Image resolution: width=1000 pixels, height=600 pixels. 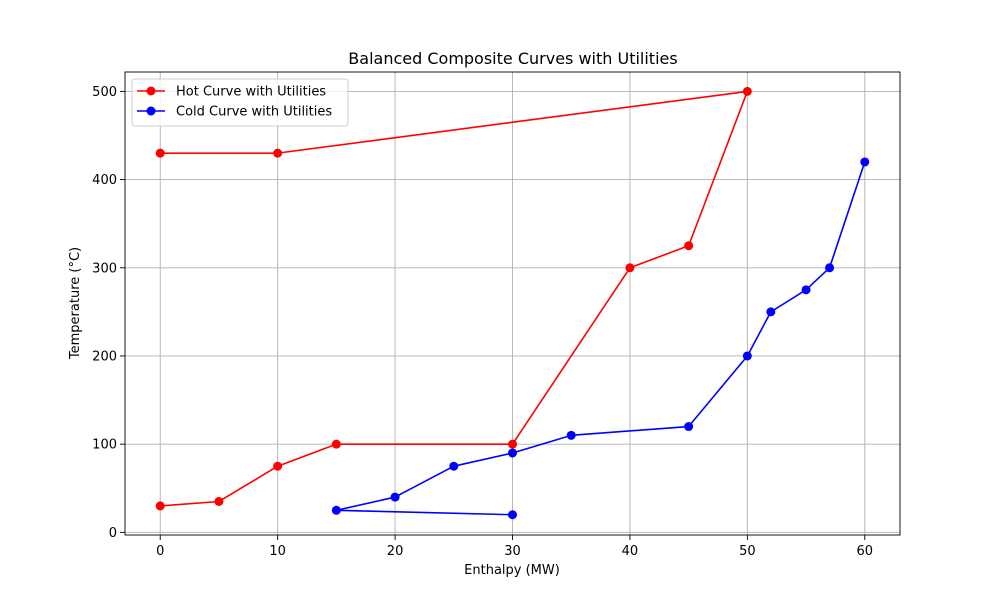 What do you see at coordinates (113, 533) in the screenshot?
I see `y-tick-label: 0` at bounding box center [113, 533].